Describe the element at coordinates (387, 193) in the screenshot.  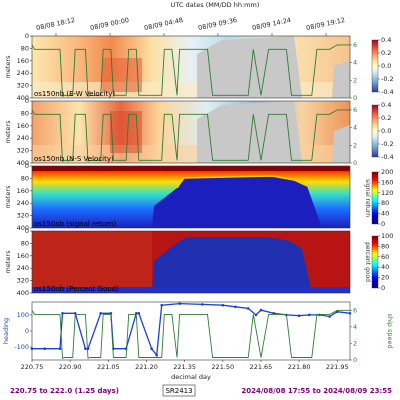
I see `colorbar-tick-label: 120` at that location.